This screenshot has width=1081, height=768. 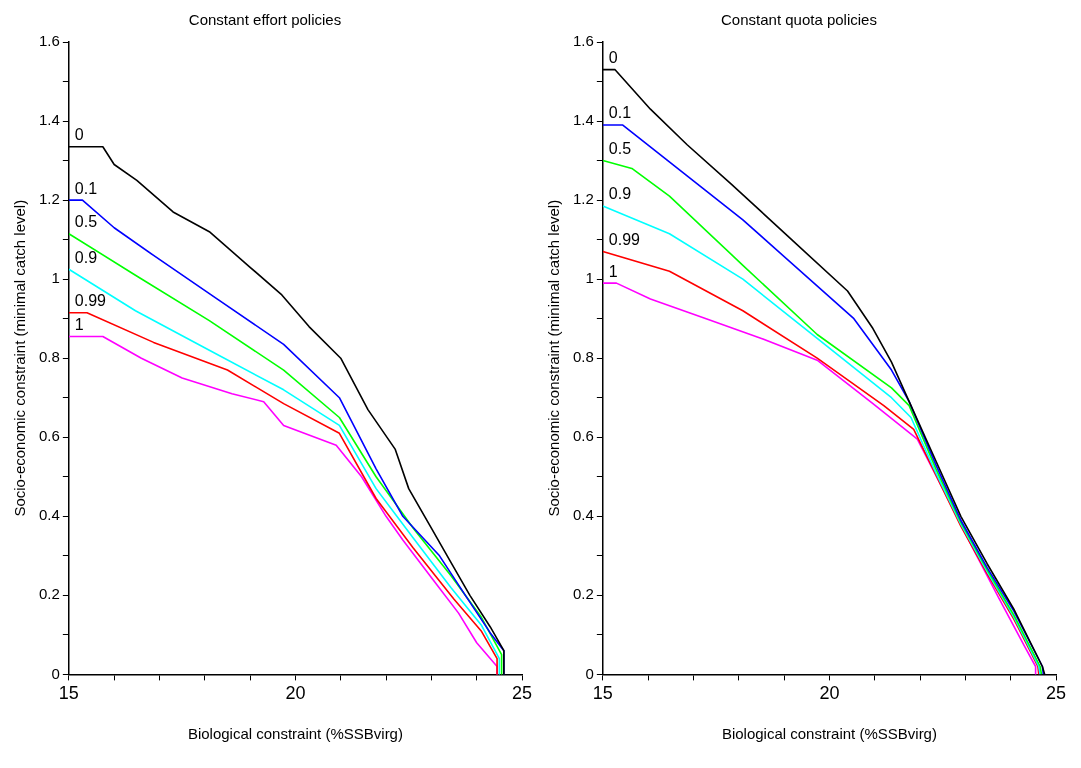 What do you see at coordinates (265, 20) in the screenshot?
I see `chart-title: Constant effort policies` at bounding box center [265, 20].